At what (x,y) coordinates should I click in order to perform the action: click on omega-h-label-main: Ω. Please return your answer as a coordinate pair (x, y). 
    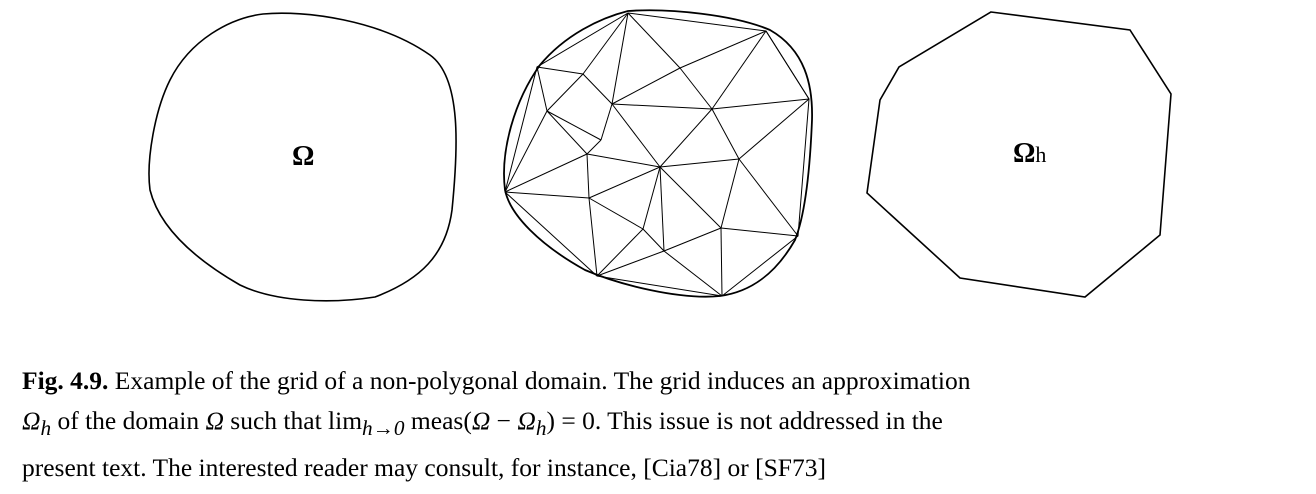
    Looking at the image, I should click on (1024, 153).